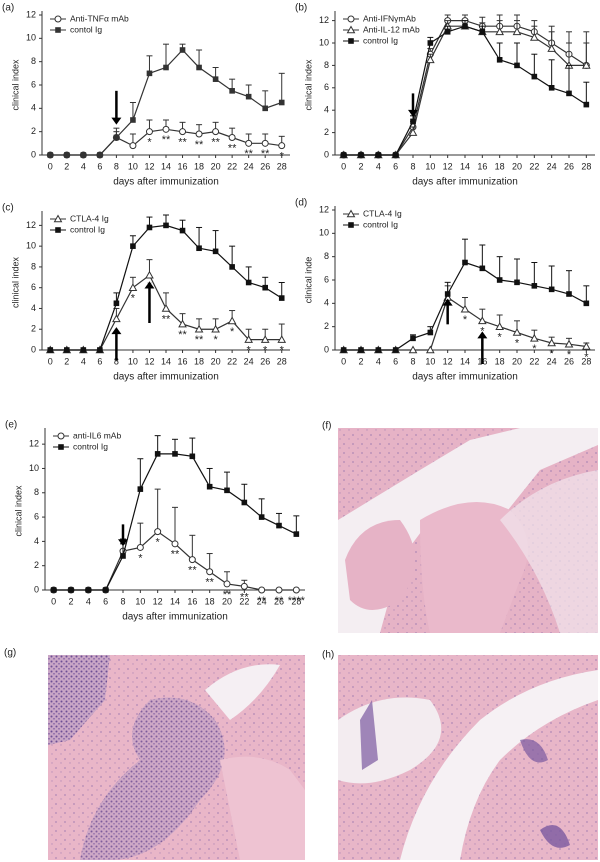 Image resolution: width=600 pixels, height=862 pixels. I want to click on x-tick-label: 26, so click(279, 601).